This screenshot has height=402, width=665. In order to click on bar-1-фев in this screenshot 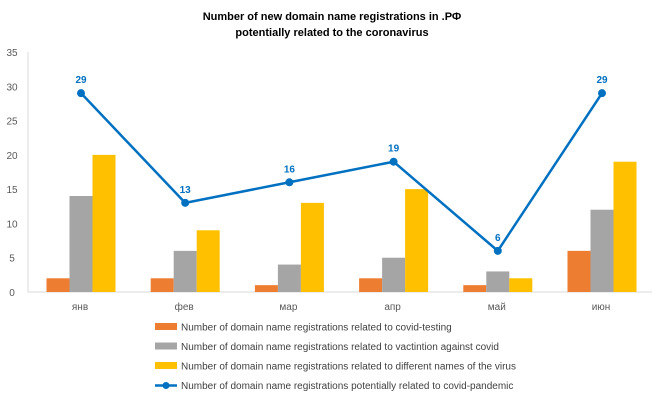, I will do `click(162, 285)`.